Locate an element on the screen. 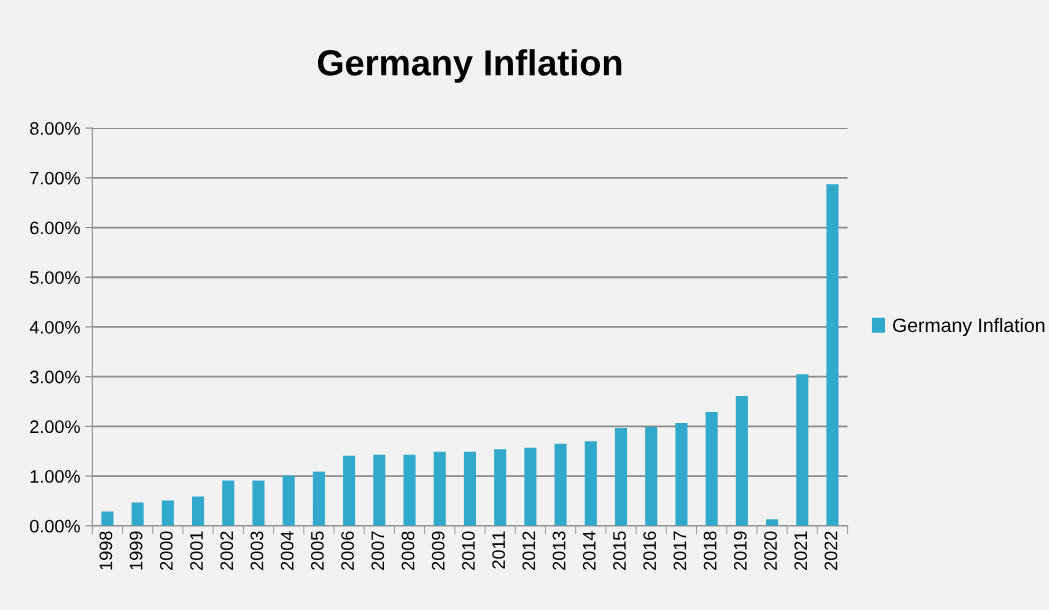 The width and height of the screenshot is (1049, 610). y-tick-label: 1.00% is located at coordinates (55, 476).